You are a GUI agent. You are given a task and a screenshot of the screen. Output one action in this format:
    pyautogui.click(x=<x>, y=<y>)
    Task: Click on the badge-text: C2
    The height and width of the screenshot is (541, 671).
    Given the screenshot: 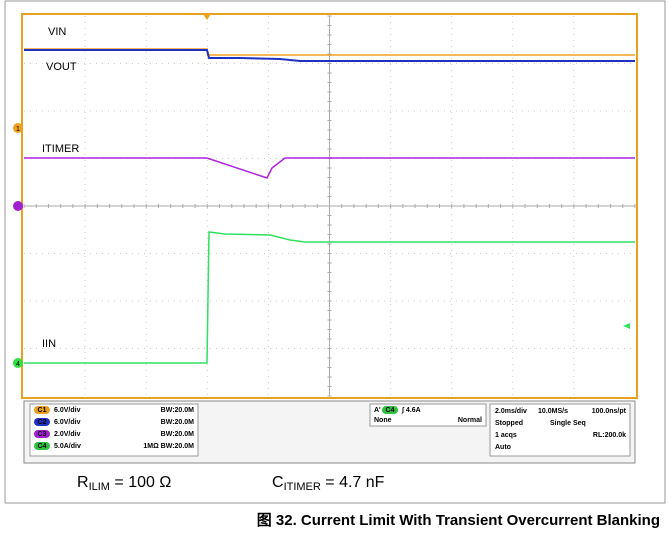 What is the action you would take?
    pyautogui.click(x=42, y=422)
    